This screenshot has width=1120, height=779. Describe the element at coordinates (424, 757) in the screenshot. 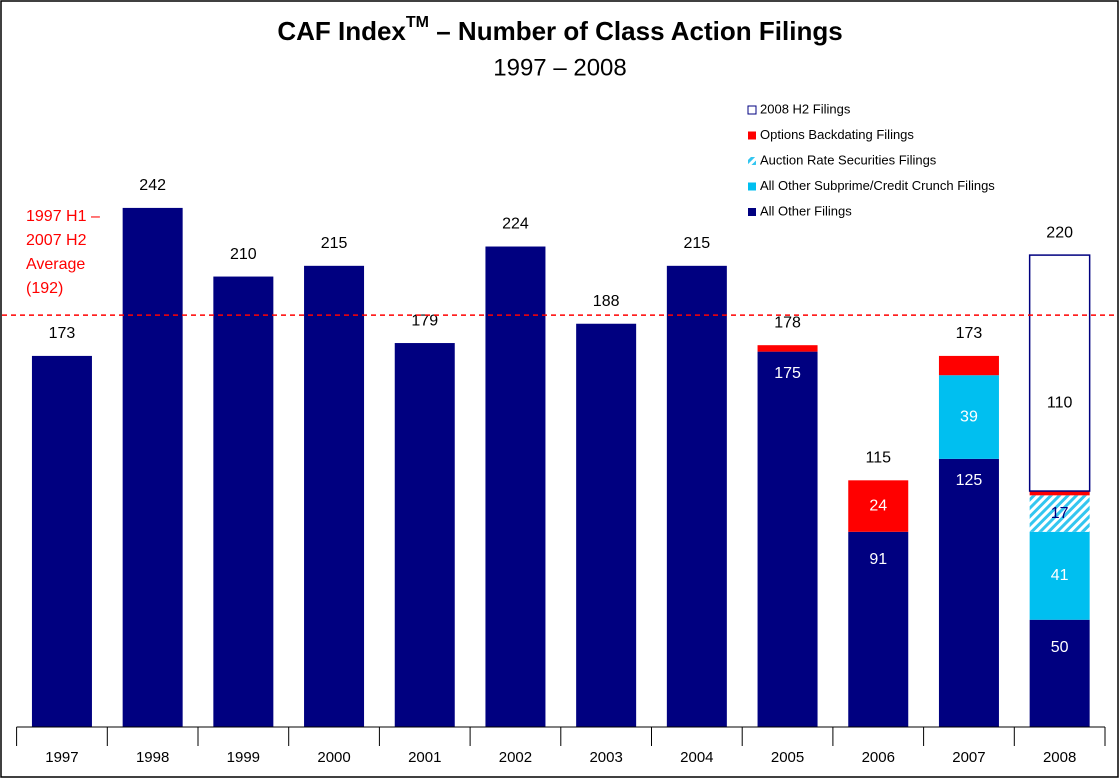

I see `x-tick-label: 2001` at that location.